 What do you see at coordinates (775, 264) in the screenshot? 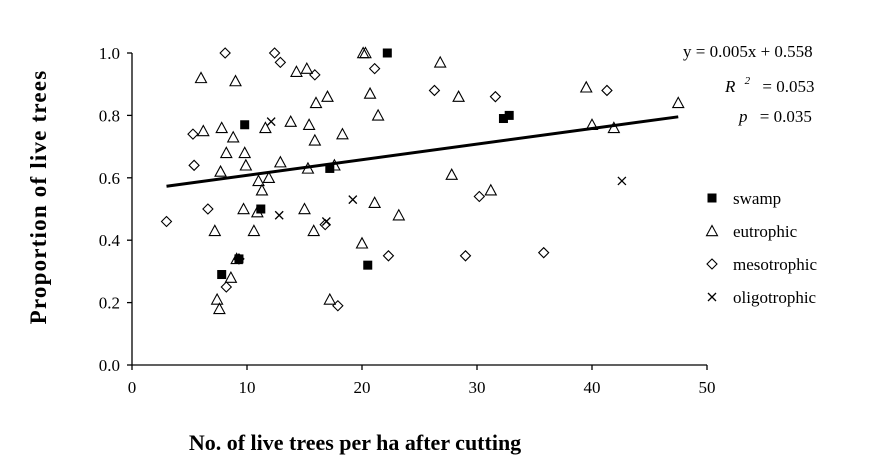
I see `legend-mesotrophic-label: mesotrophic` at bounding box center [775, 264].